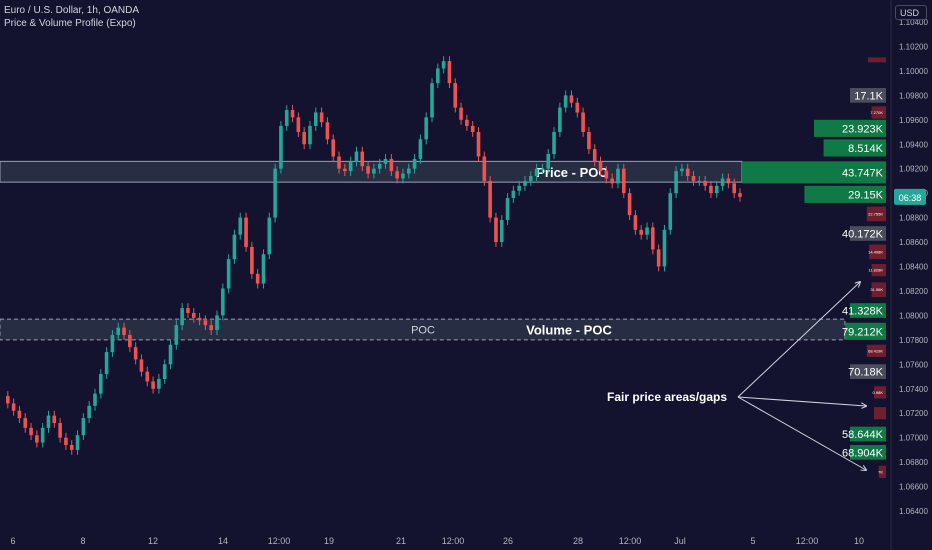 This screenshot has height=550, width=932. What do you see at coordinates (913, 413) in the screenshot?
I see `price-tick-label: 1.07200` at bounding box center [913, 413].